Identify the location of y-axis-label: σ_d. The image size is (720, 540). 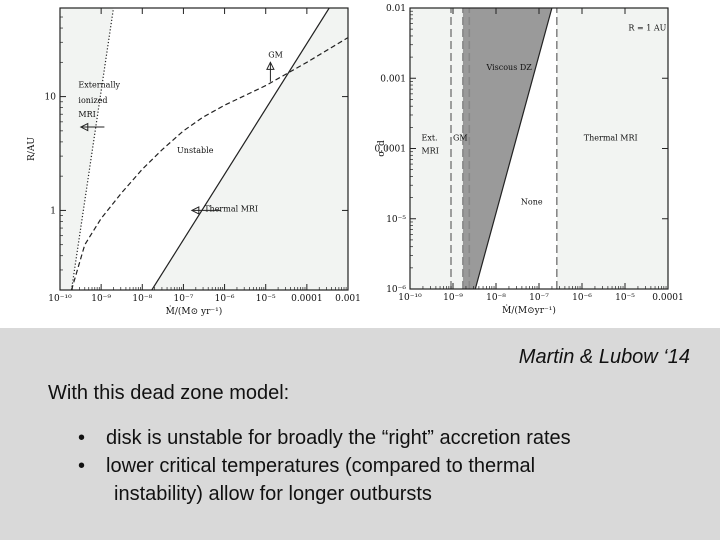
(382, 148).